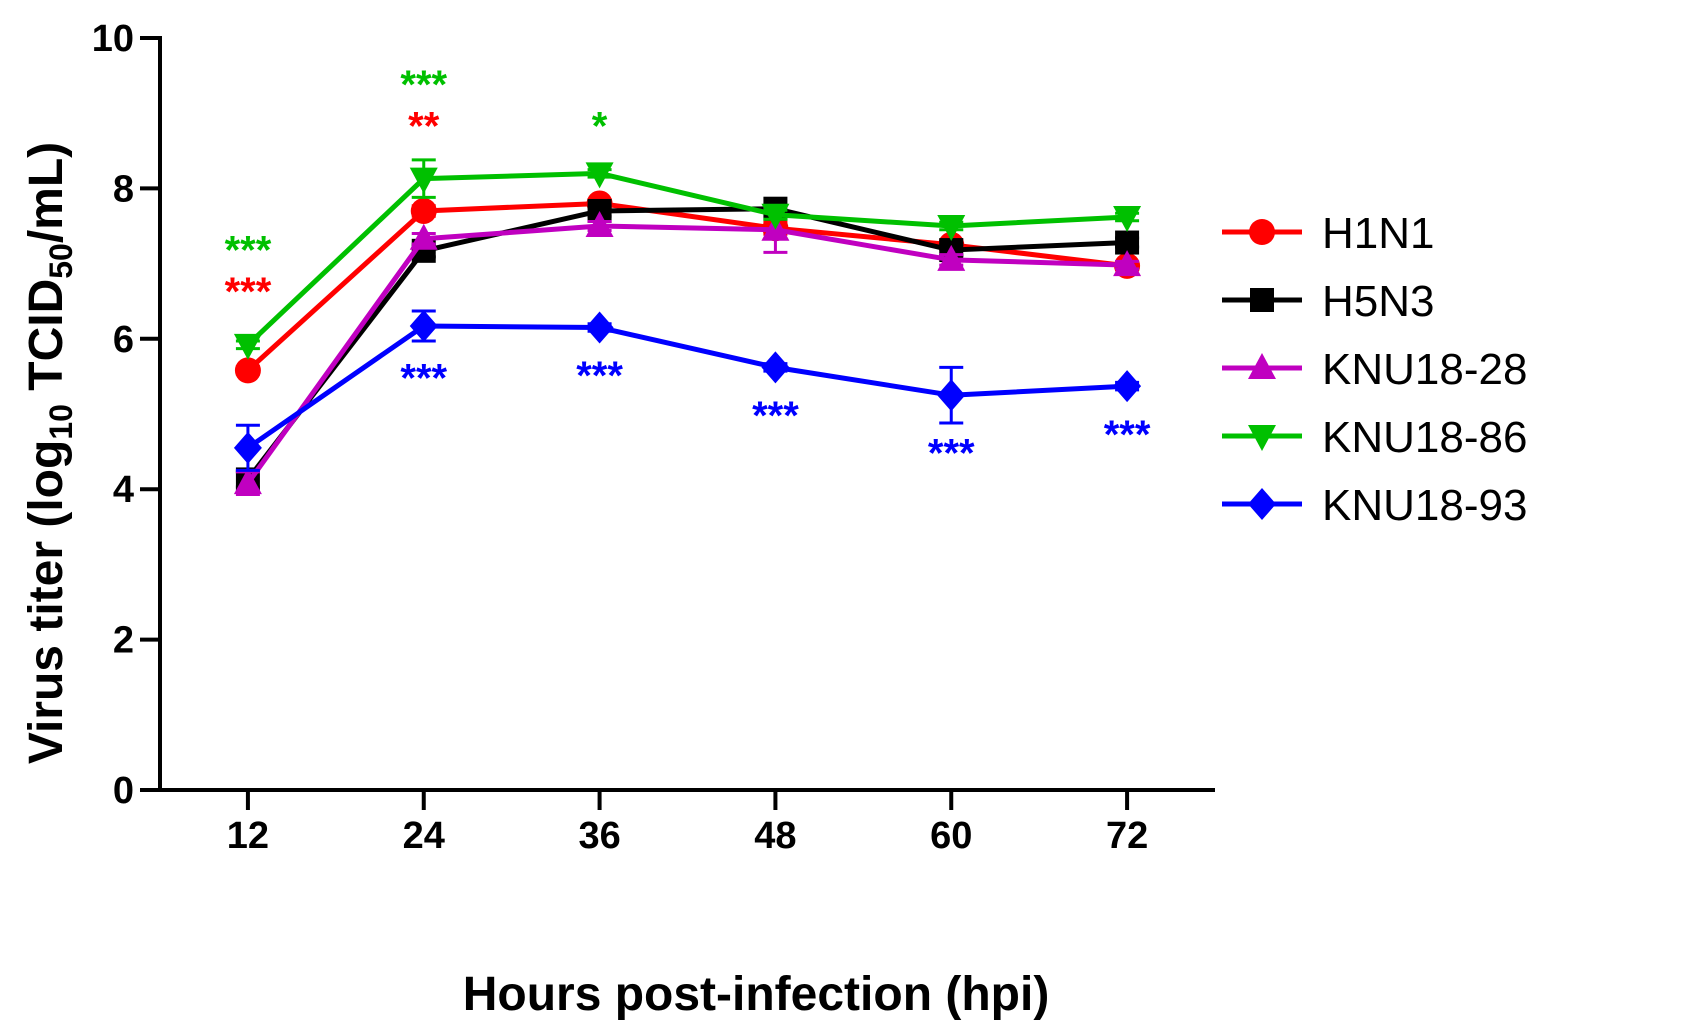 Image resolution: width=1708 pixels, height=1036 pixels. What do you see at coordinates (46, 602) in the screenshot?
I see `y-axis-title-prefix: Virus titer (log` at bounding box center [46, 602].